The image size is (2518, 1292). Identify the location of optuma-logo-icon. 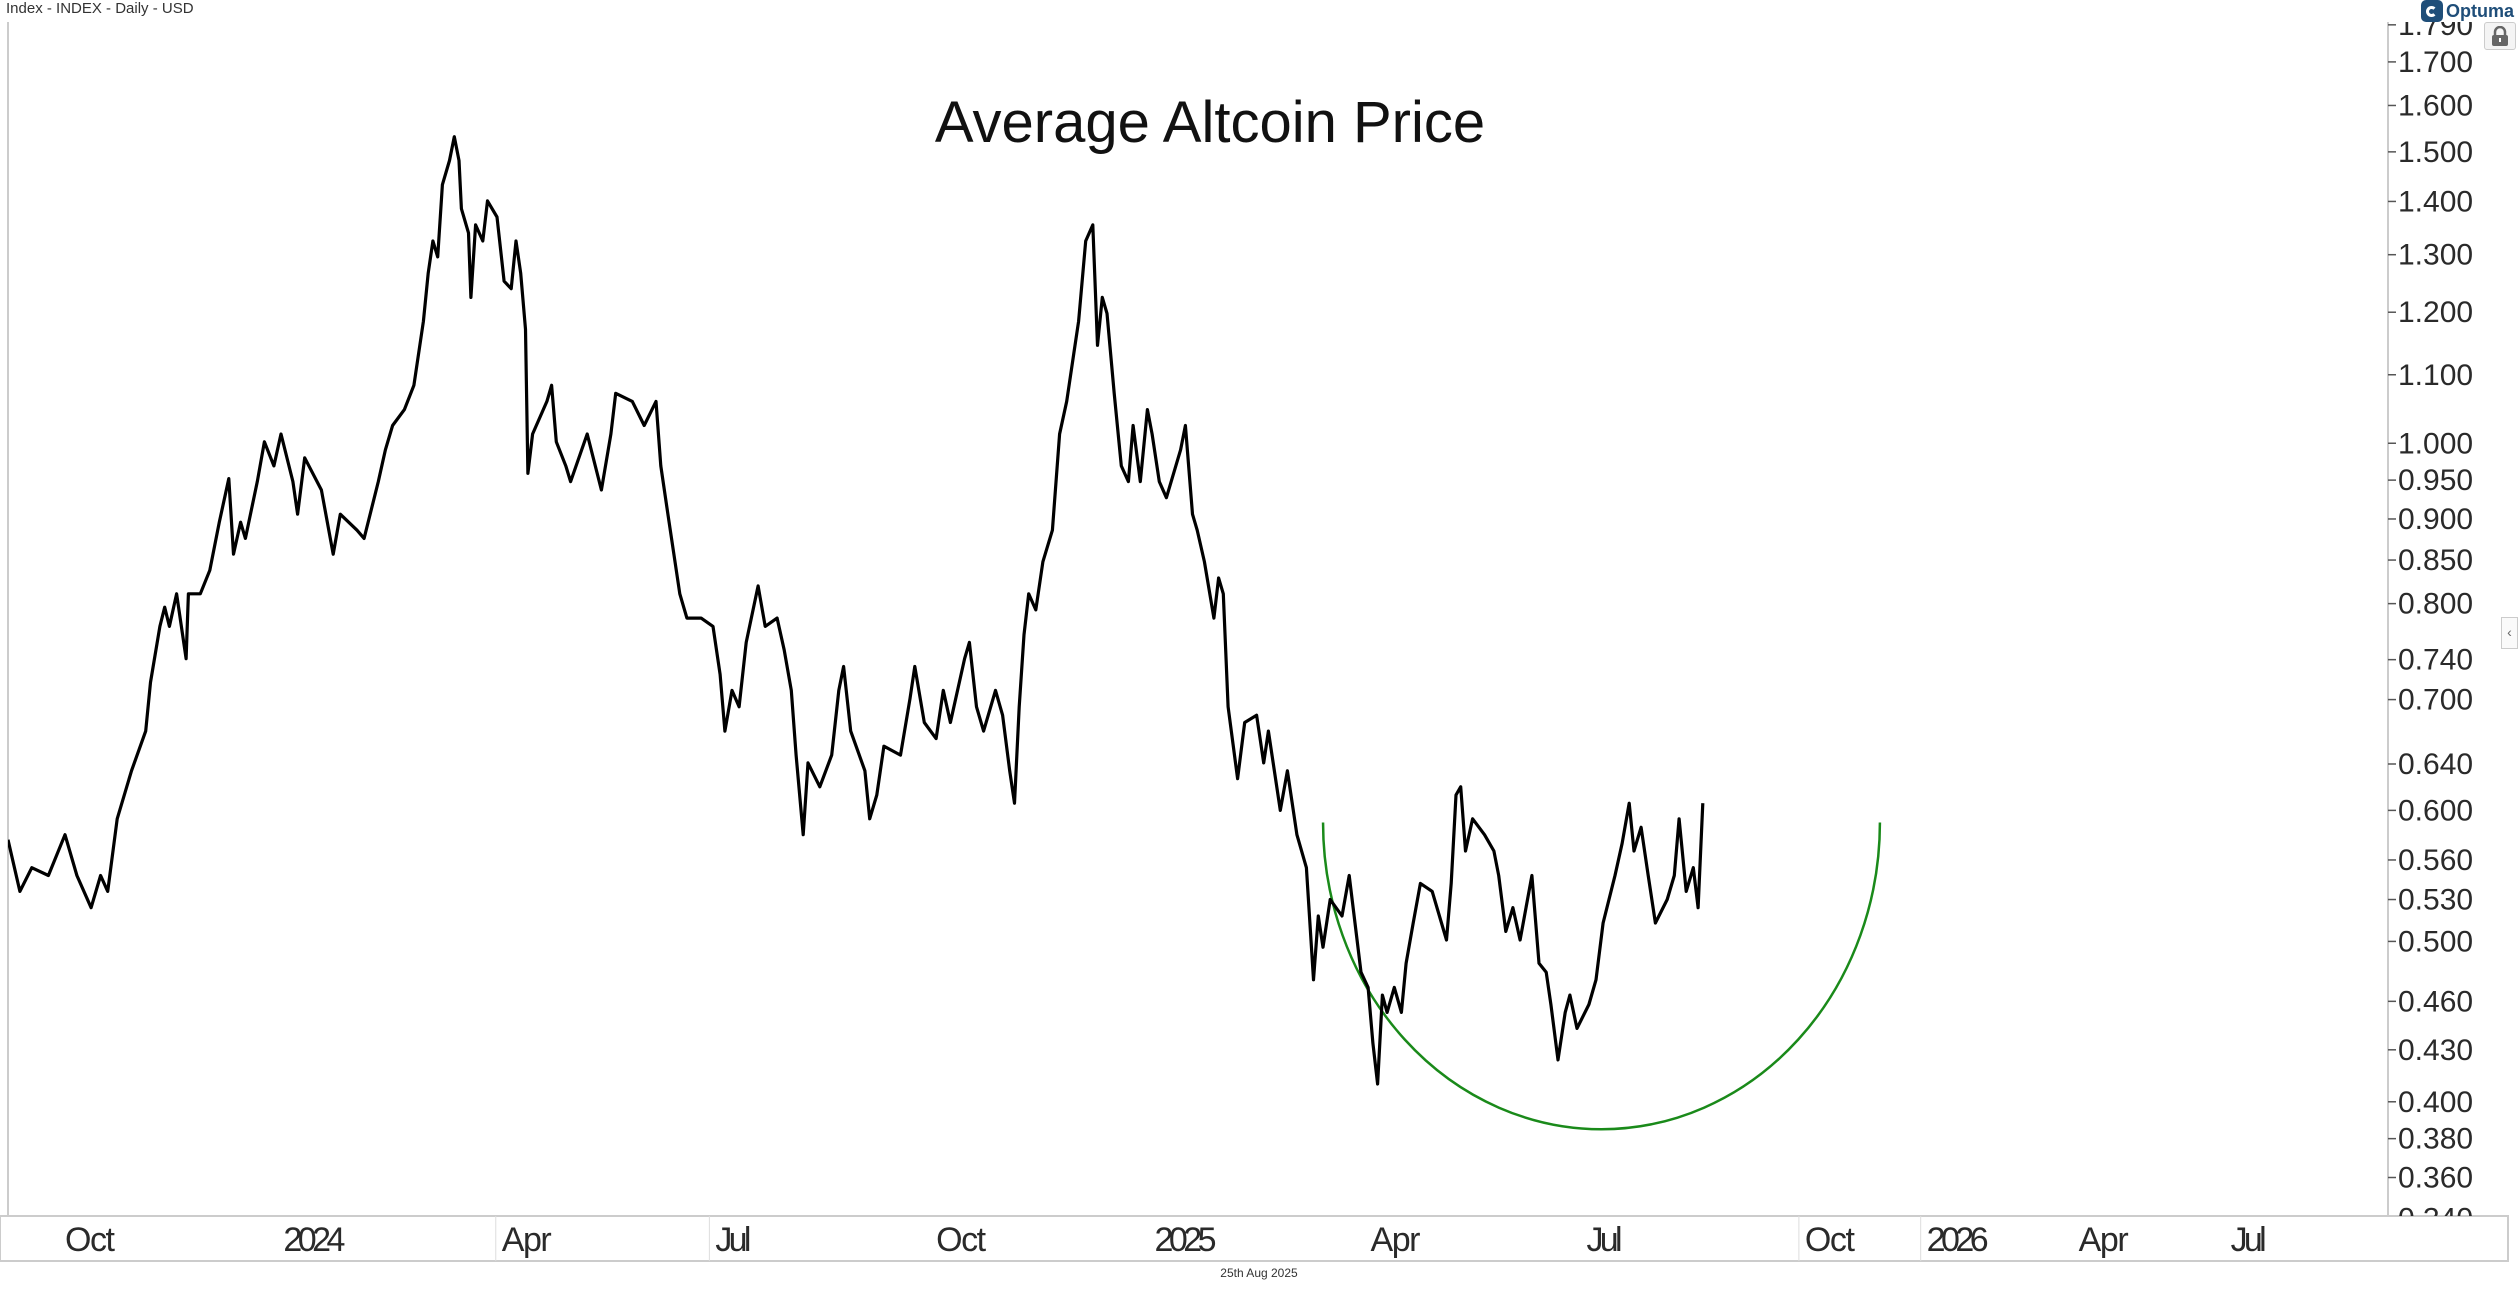
(2431, 11).